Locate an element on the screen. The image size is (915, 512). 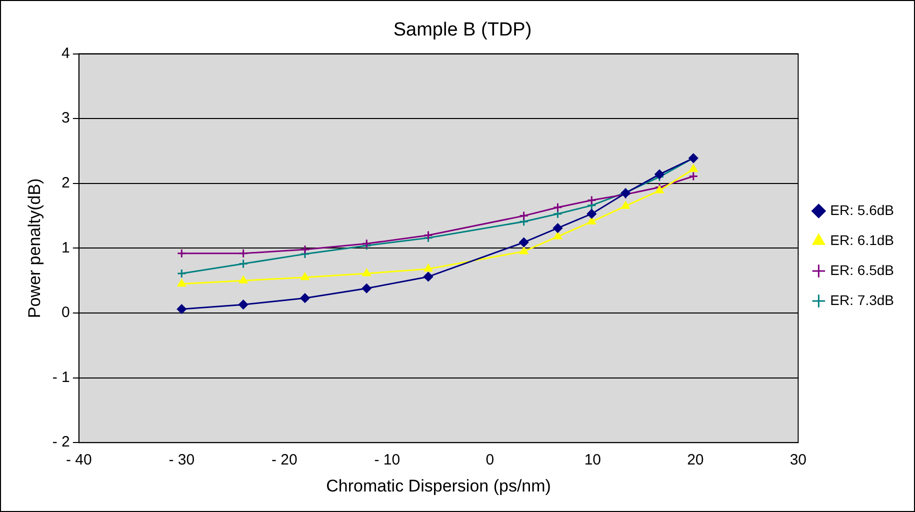
x-tick-label: - 10 is located at coordinates (387, 460).